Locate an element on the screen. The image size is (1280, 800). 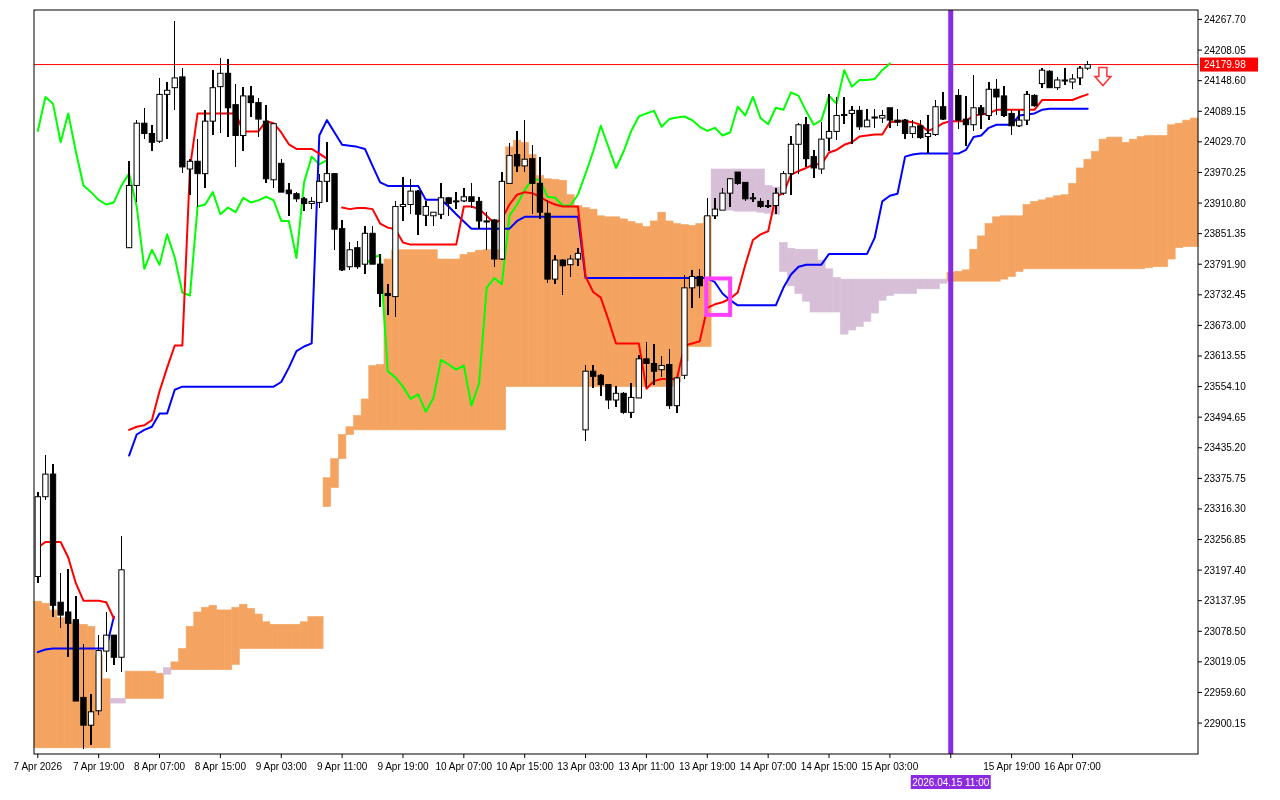
x-tick-label: 10 Apr 15:00 is located at coordinates (525, 766).